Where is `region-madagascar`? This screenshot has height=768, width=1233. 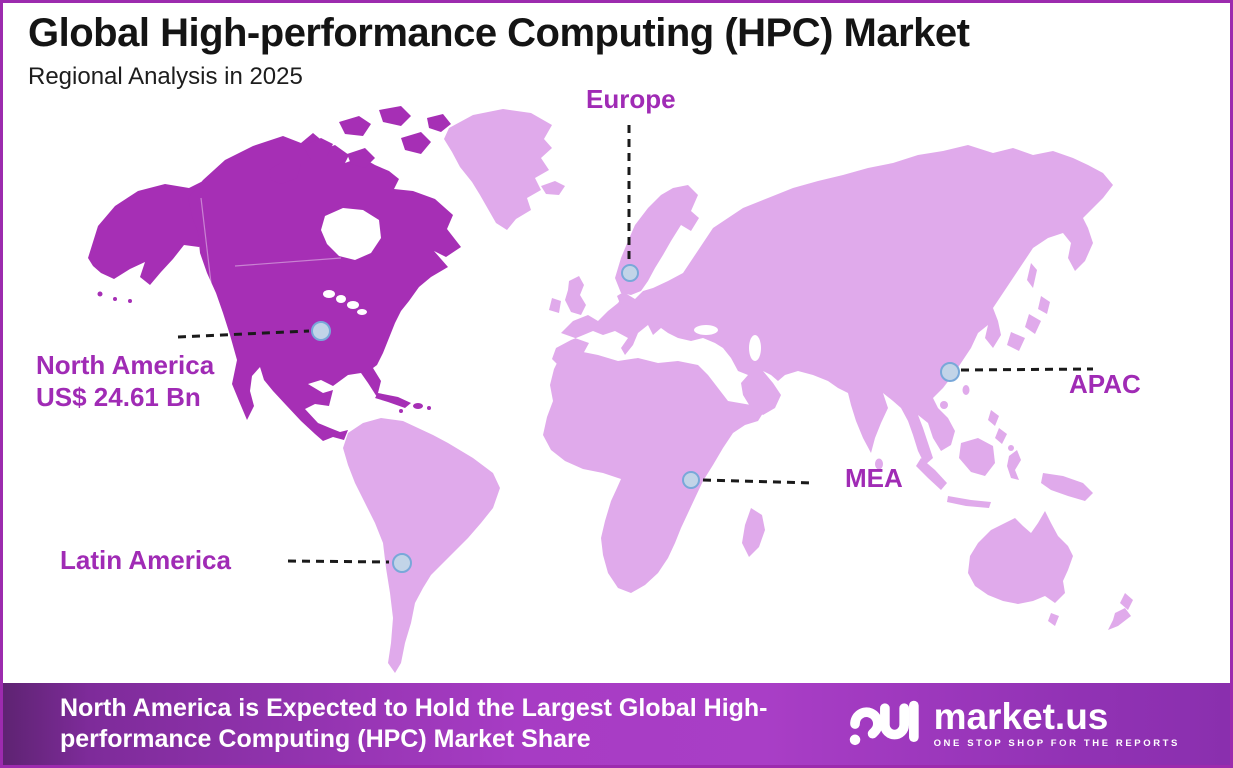 region-madagascar is located at coordinates (753, 532).